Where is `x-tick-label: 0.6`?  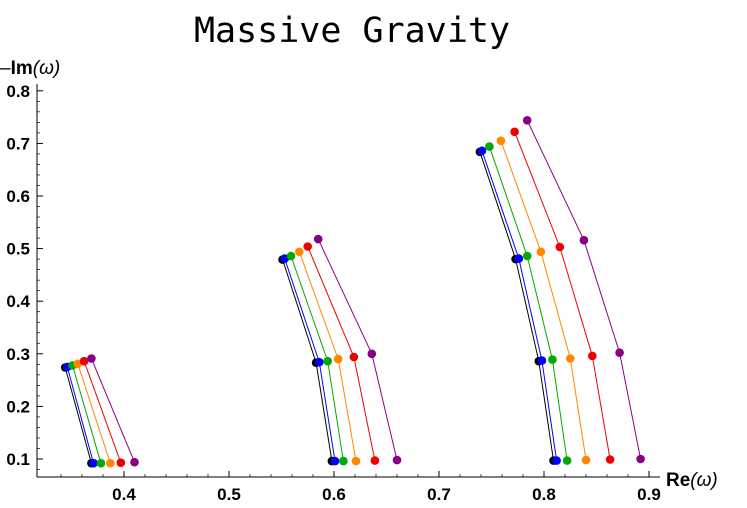
x-tick-label: 0.6 is located at coordinates (334, 494).